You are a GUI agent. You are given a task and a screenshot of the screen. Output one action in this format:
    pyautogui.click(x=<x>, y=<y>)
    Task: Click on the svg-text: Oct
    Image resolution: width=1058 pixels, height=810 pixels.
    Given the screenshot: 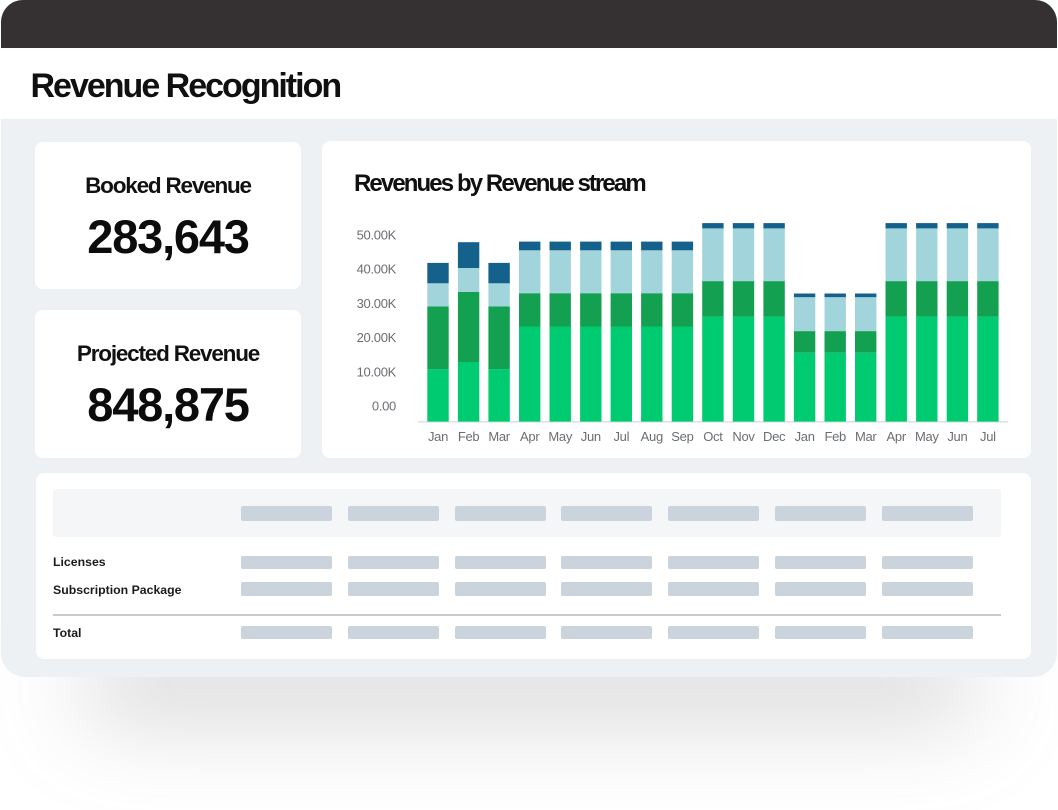 What is the action you would take?
    pyautogui.click(x=713, y=436)
    